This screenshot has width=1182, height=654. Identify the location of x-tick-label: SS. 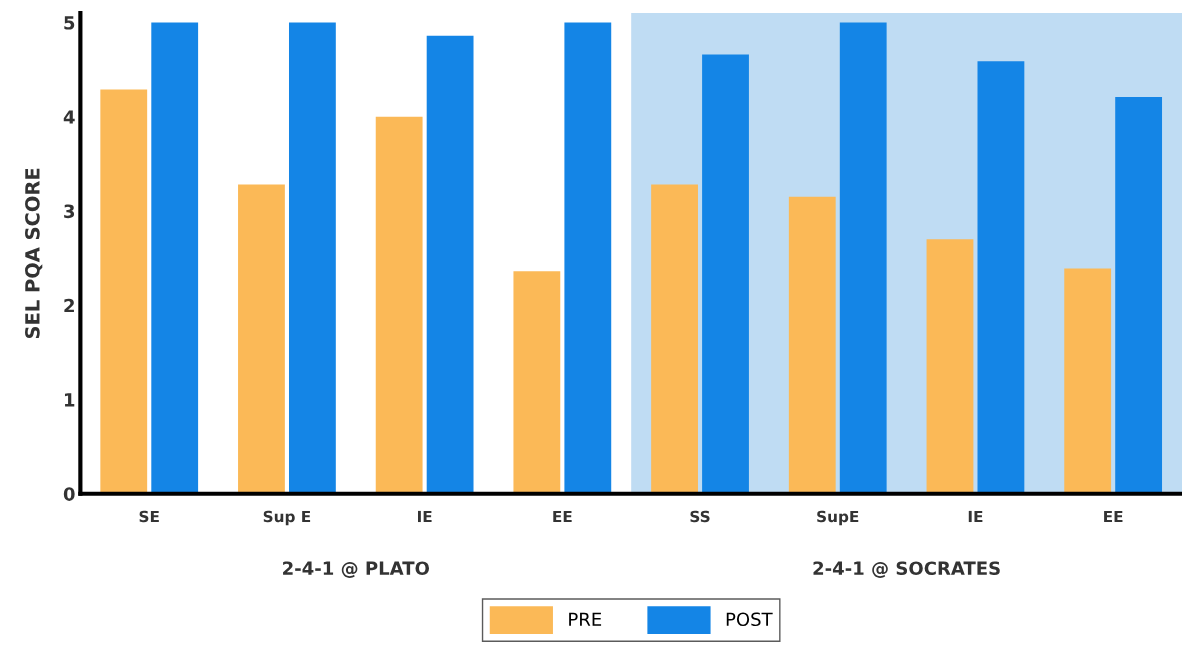
(700, 516).